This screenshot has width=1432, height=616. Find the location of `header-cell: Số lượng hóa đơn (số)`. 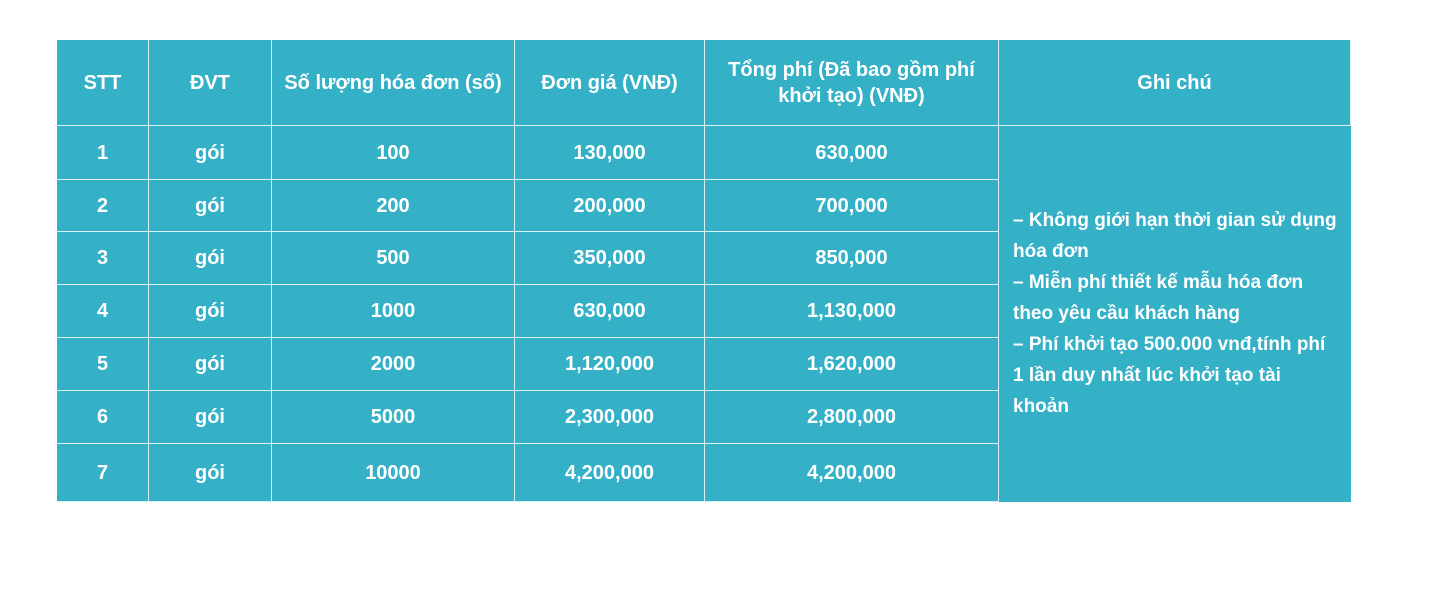

header-cell: Số lượng hóa đơn (số) is located at coordinates (393, 83).